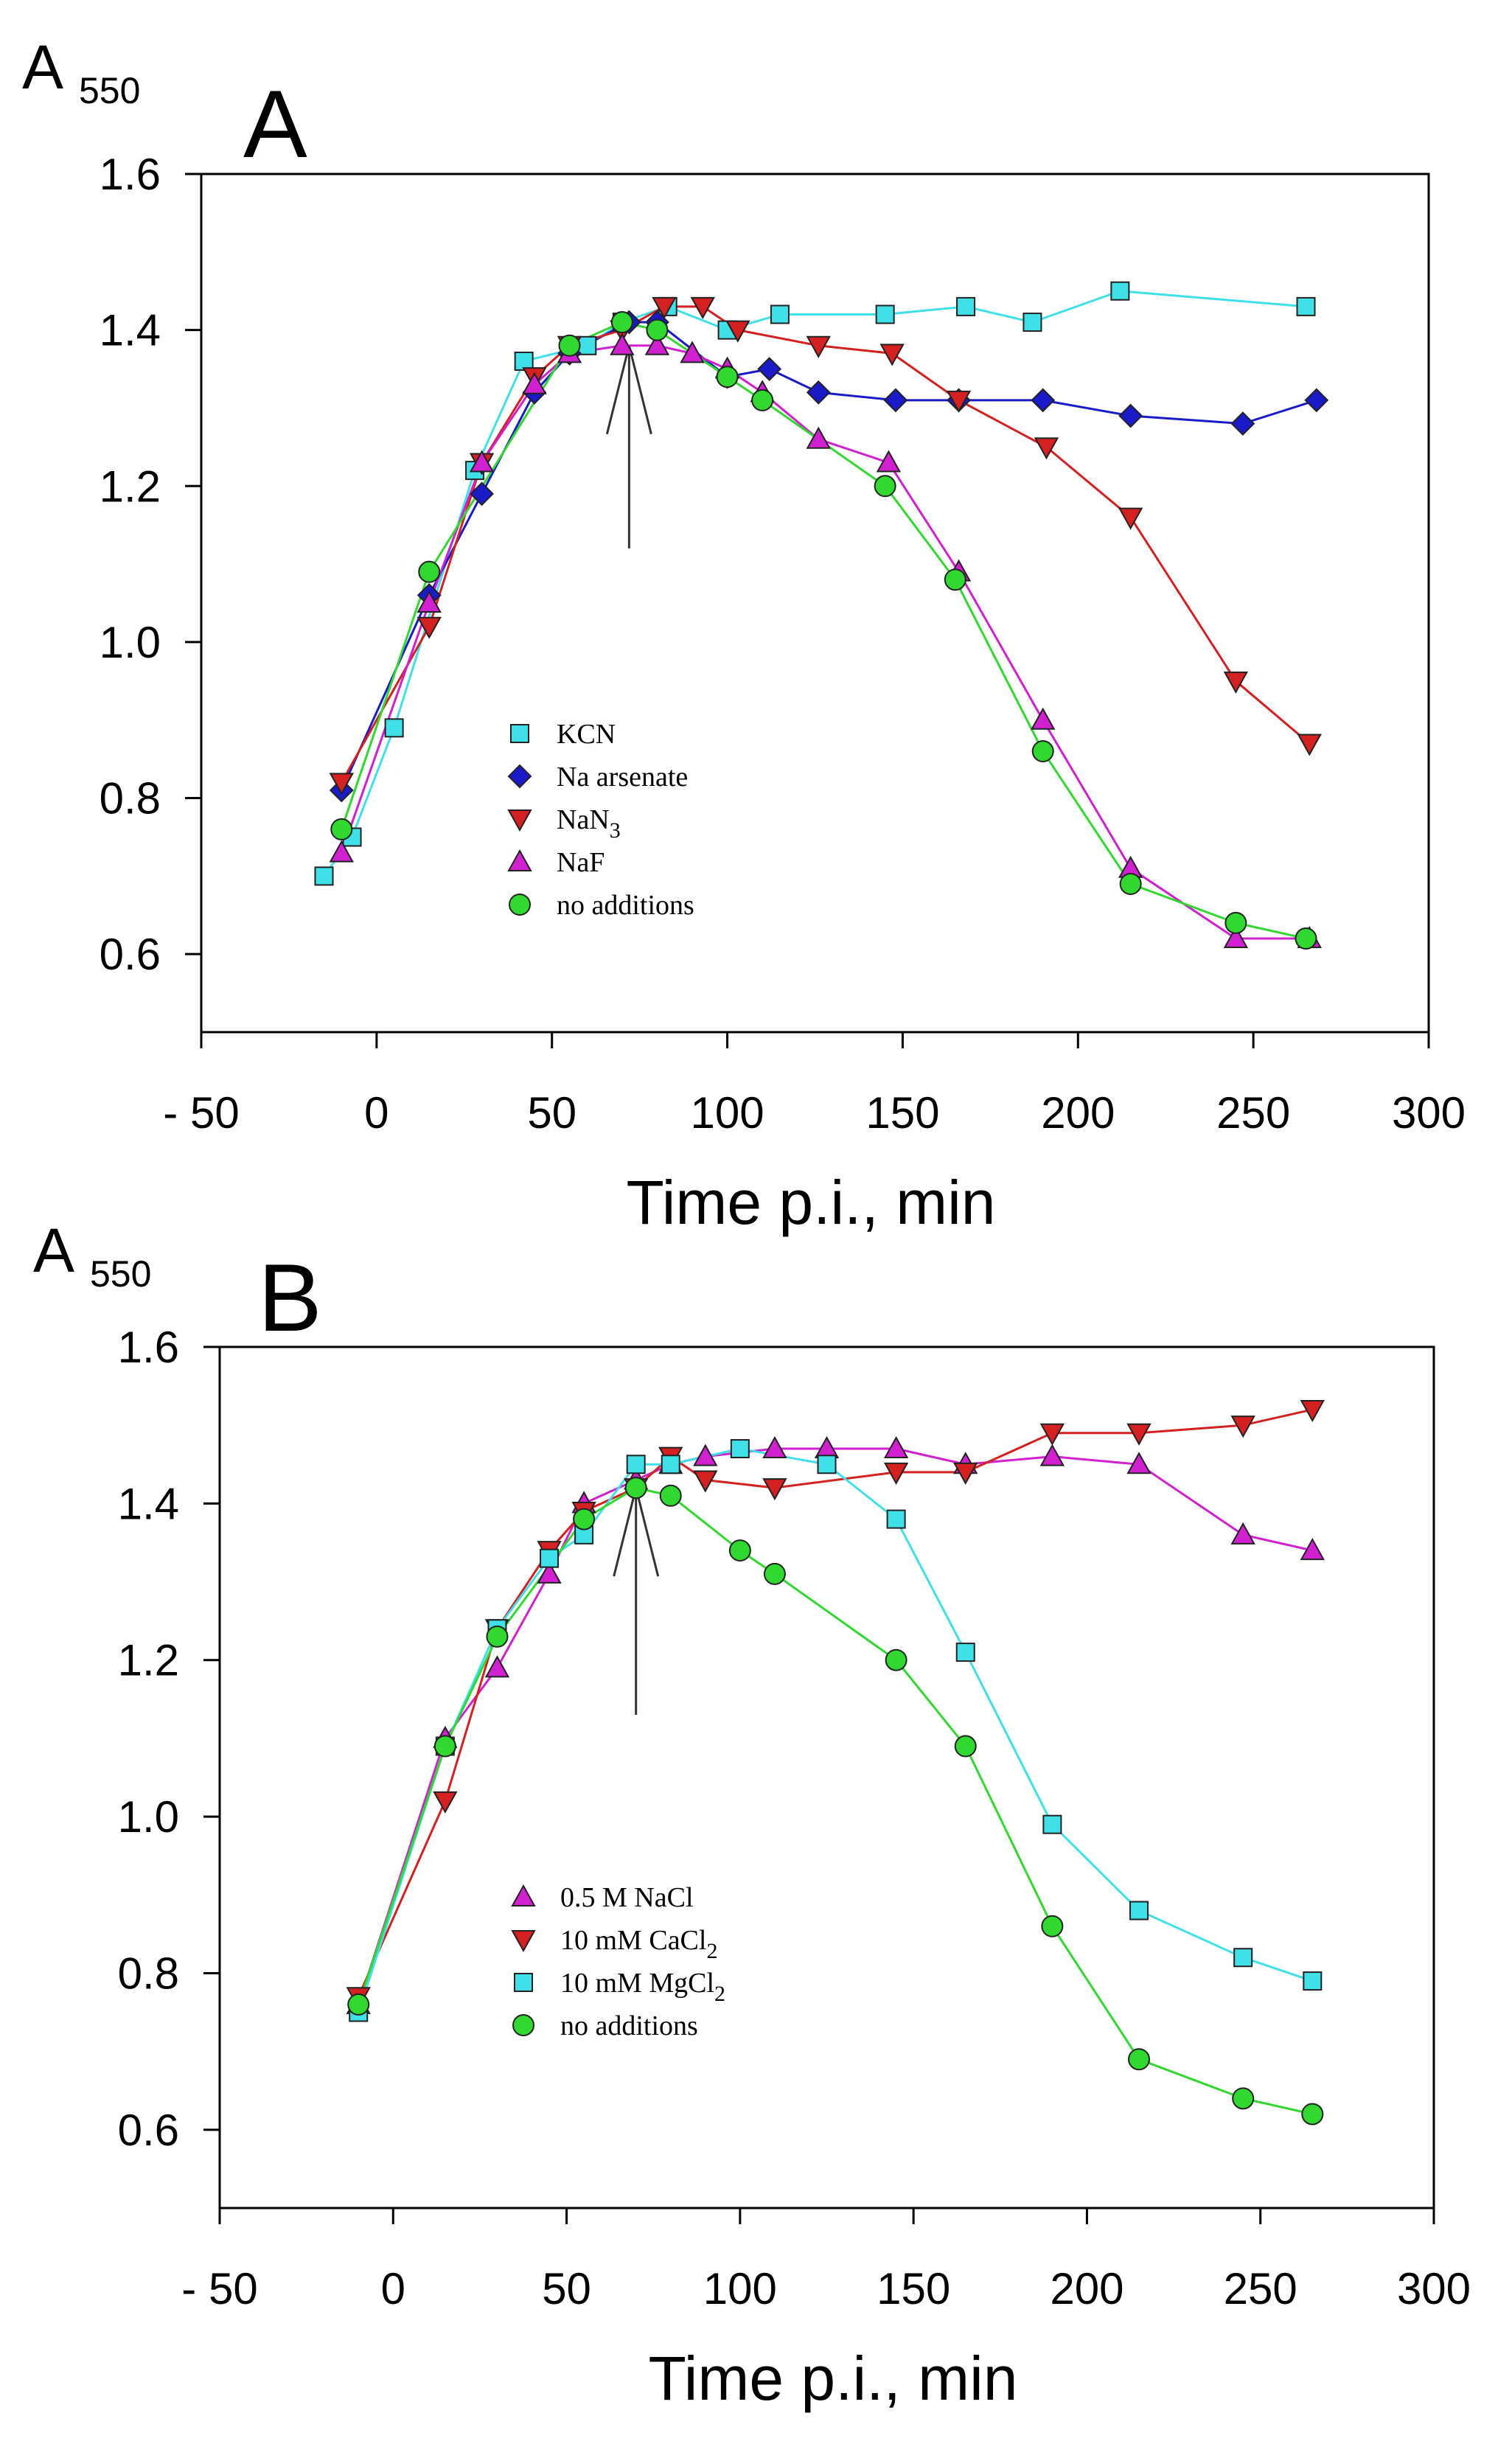  Describe the element at coordinates (638, 1944) in the screenshot. I see `legend-label: 10 mM CaCl2` at that location.